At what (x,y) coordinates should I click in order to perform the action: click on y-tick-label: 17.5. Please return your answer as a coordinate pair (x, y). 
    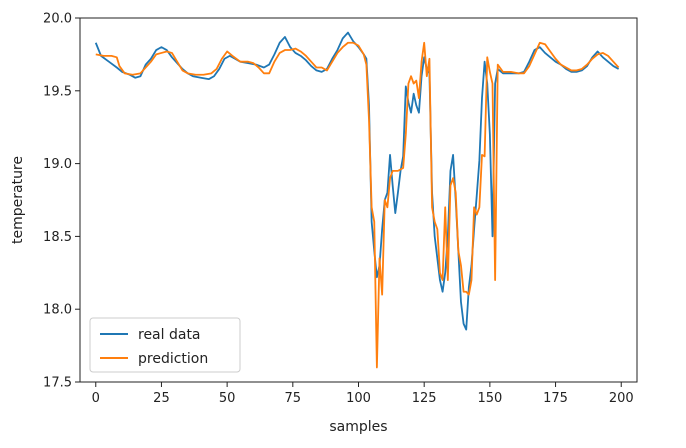
    Looking at the image, I should click on (57, 383).